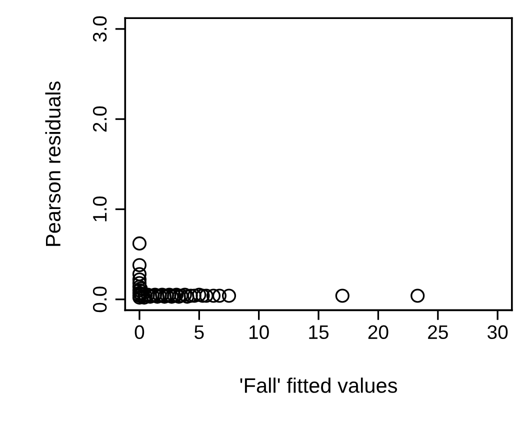 The width and height of the screenshot is (515, 432). I want to click on x-tick-label: 10, so click(259, 332).